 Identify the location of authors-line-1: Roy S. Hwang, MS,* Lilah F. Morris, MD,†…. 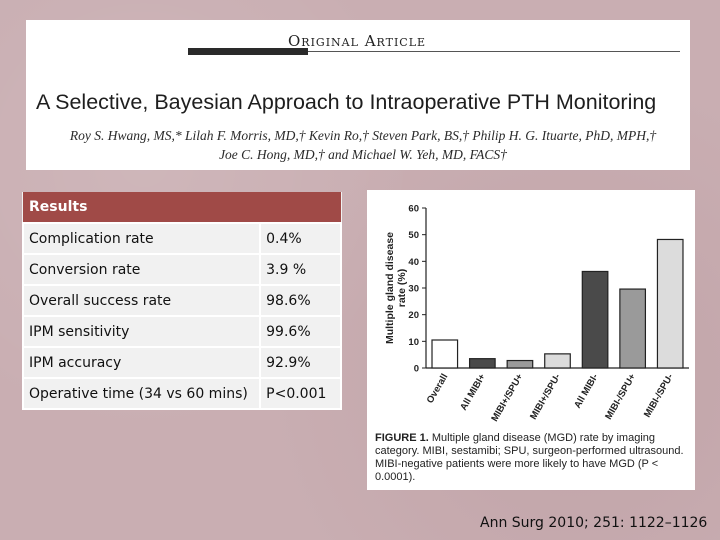
(363, 135).